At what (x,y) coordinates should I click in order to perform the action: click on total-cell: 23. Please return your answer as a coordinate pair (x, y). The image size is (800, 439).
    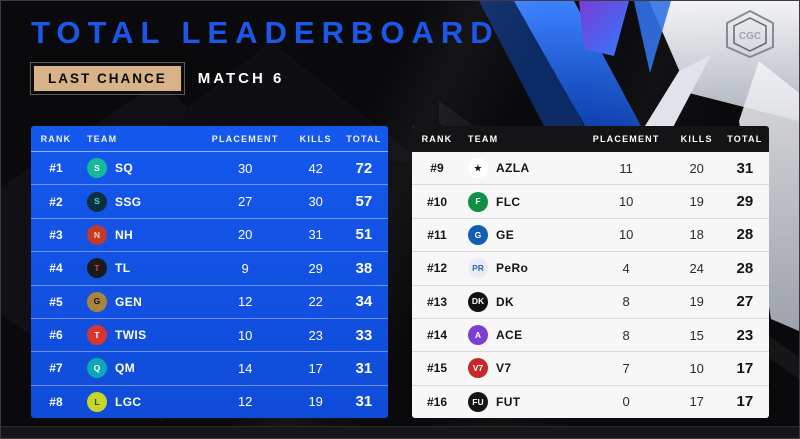
    Looking at the image, I should click on (745, 335).